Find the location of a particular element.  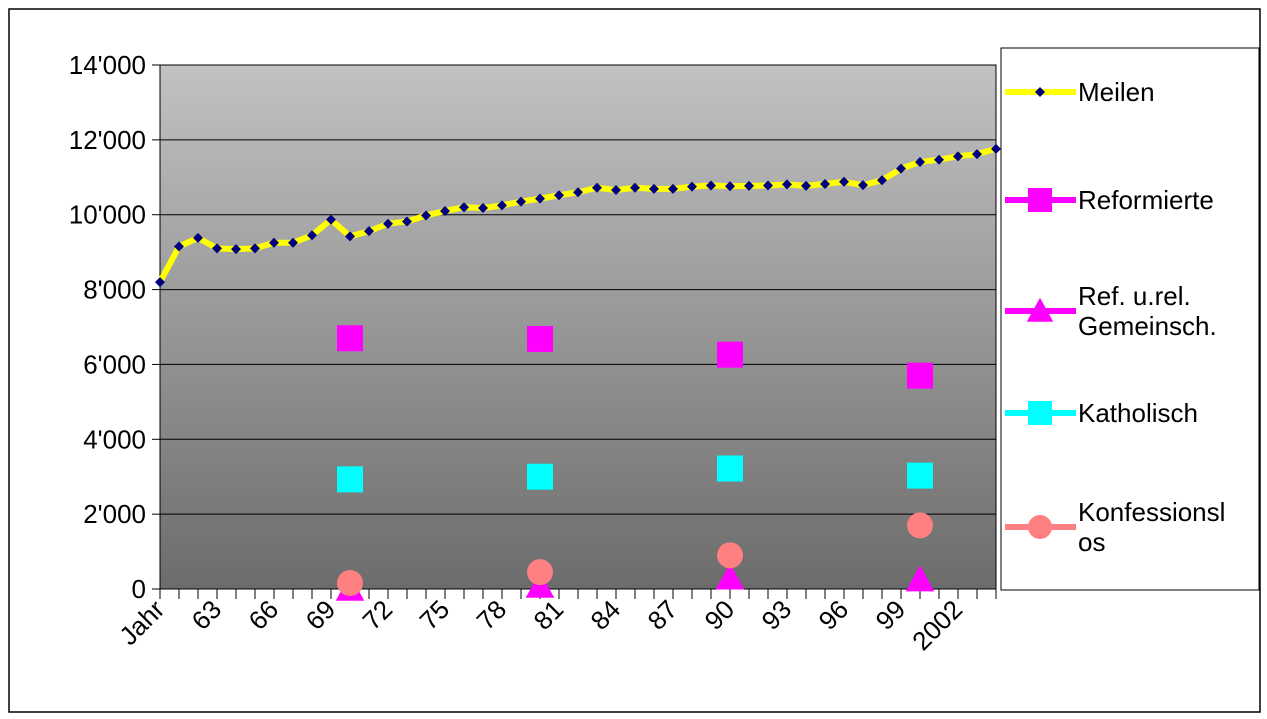

y-tick-label: 8'000 is located at coordinates (114, 290).